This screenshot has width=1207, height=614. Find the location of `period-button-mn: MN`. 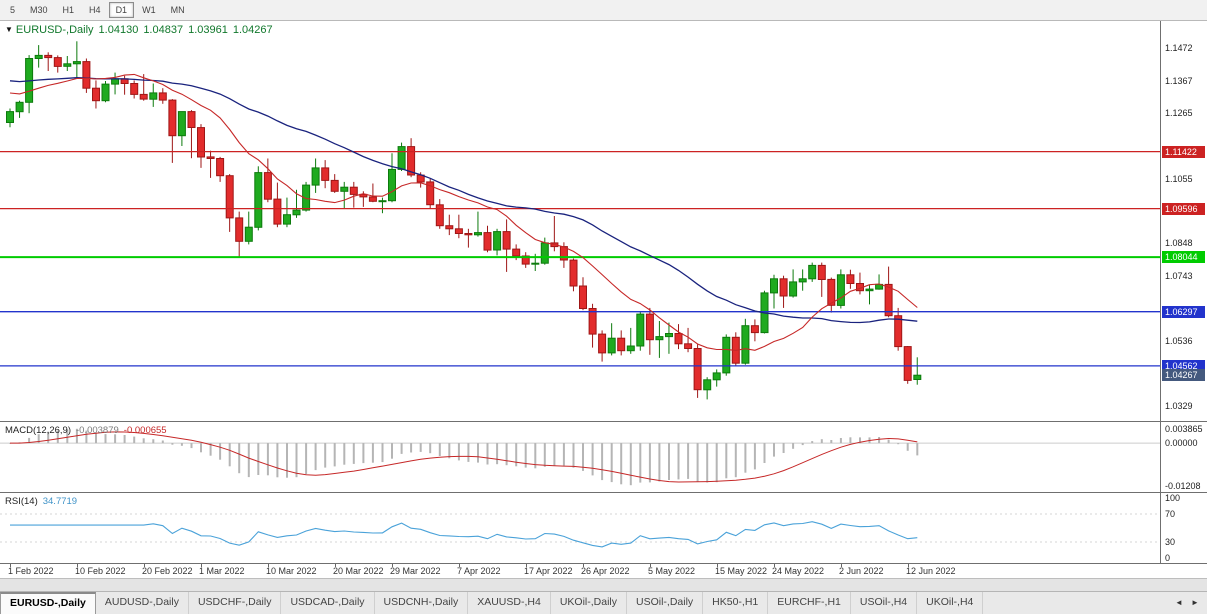

period-button-mn: MN is located at coordinates (177, 10).